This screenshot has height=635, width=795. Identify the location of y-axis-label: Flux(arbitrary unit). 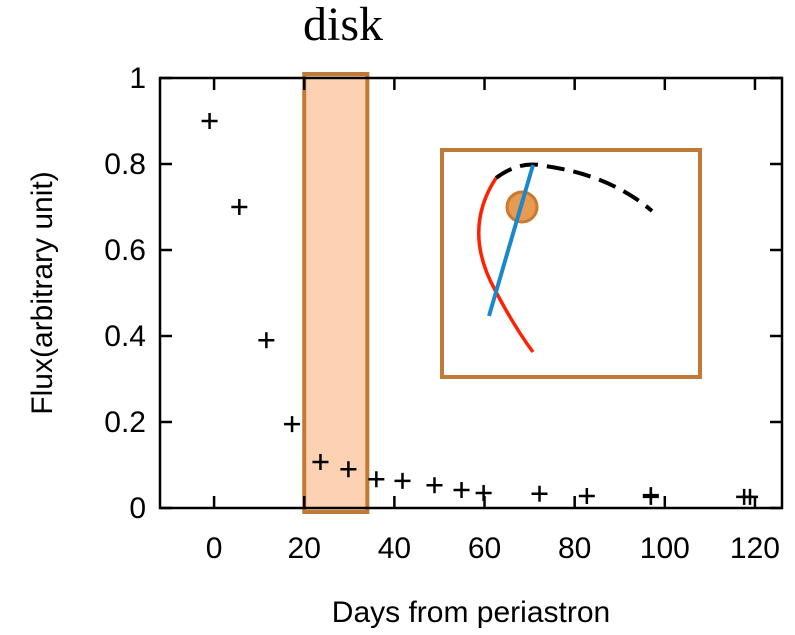
(42, 292).